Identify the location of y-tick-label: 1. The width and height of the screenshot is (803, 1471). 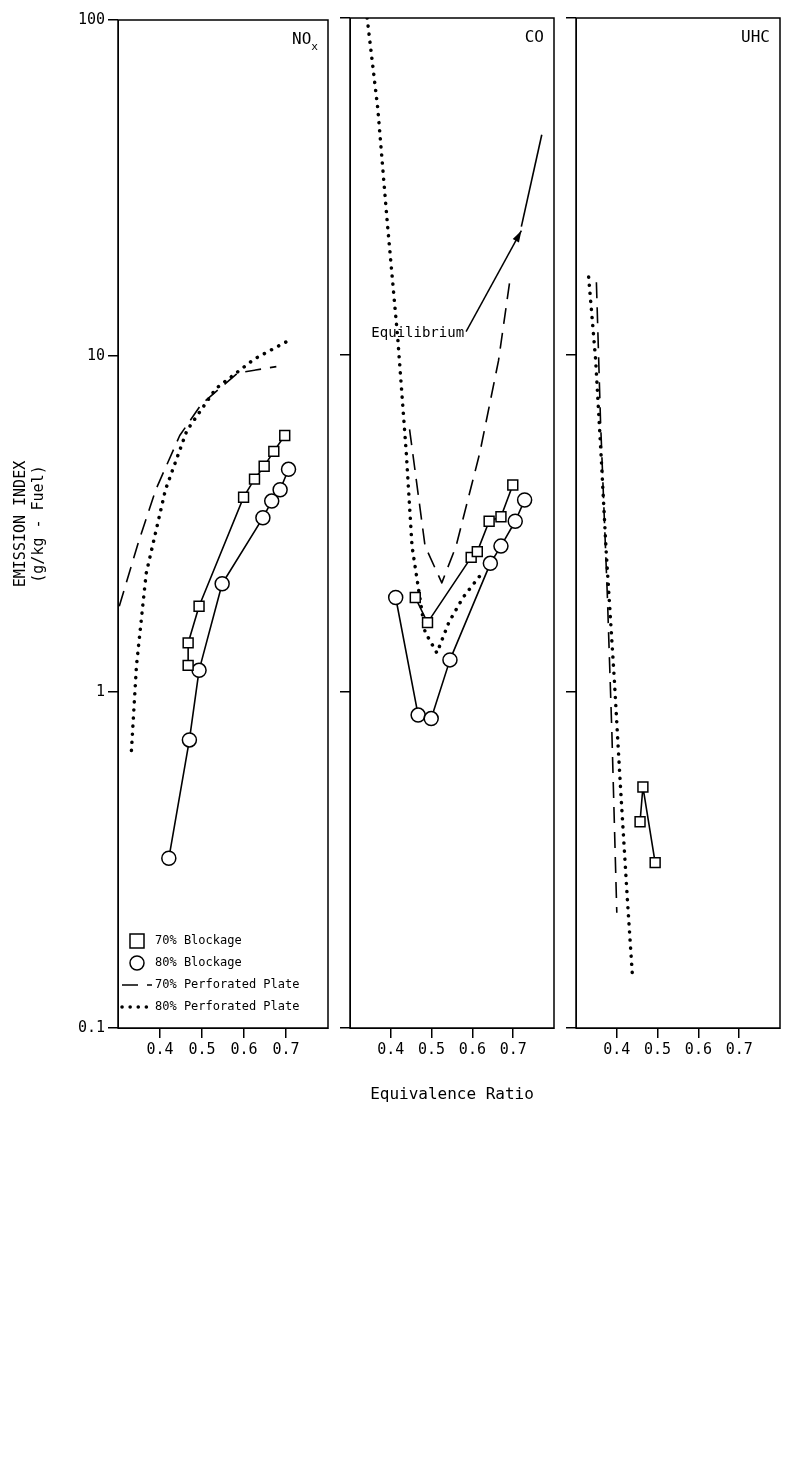
(100, 690).